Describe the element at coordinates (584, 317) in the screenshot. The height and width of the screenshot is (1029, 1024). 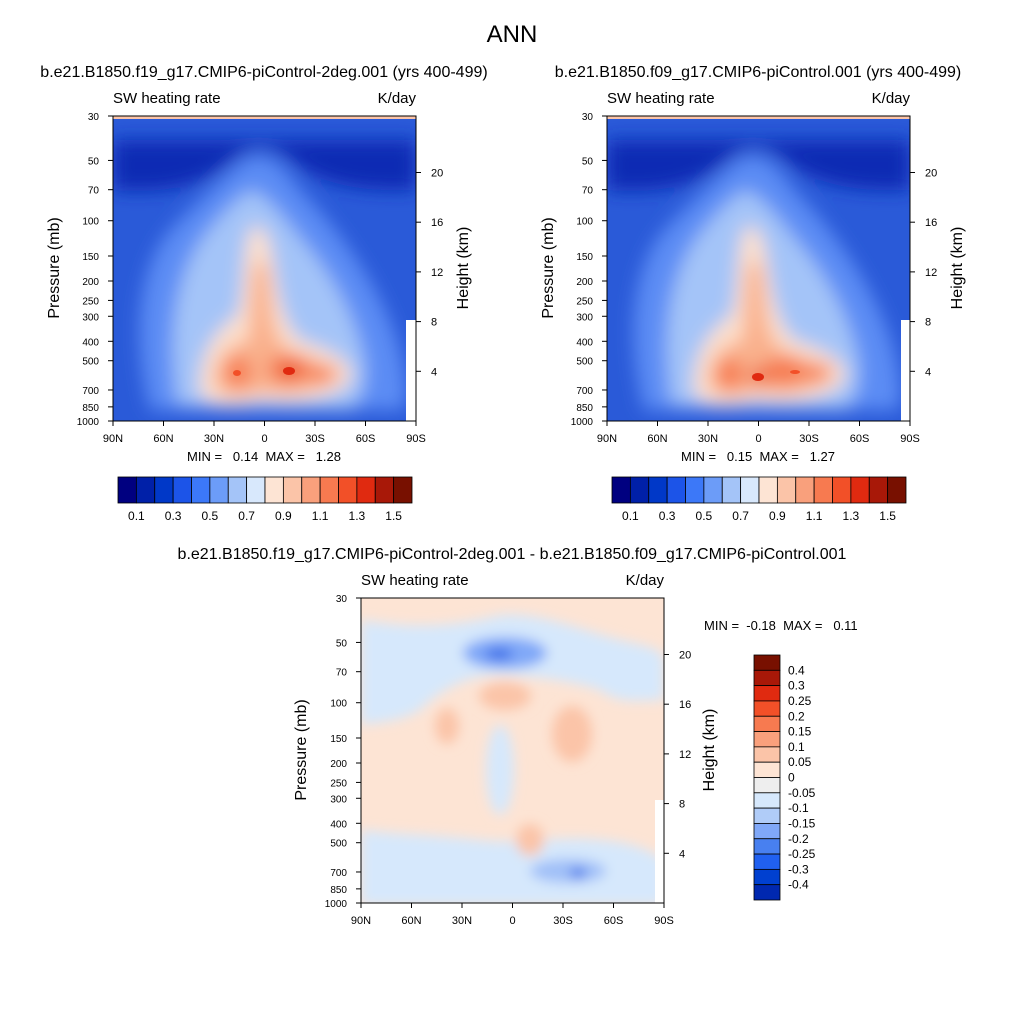
I see `panel-2-y-tick-label: 300` at that location.